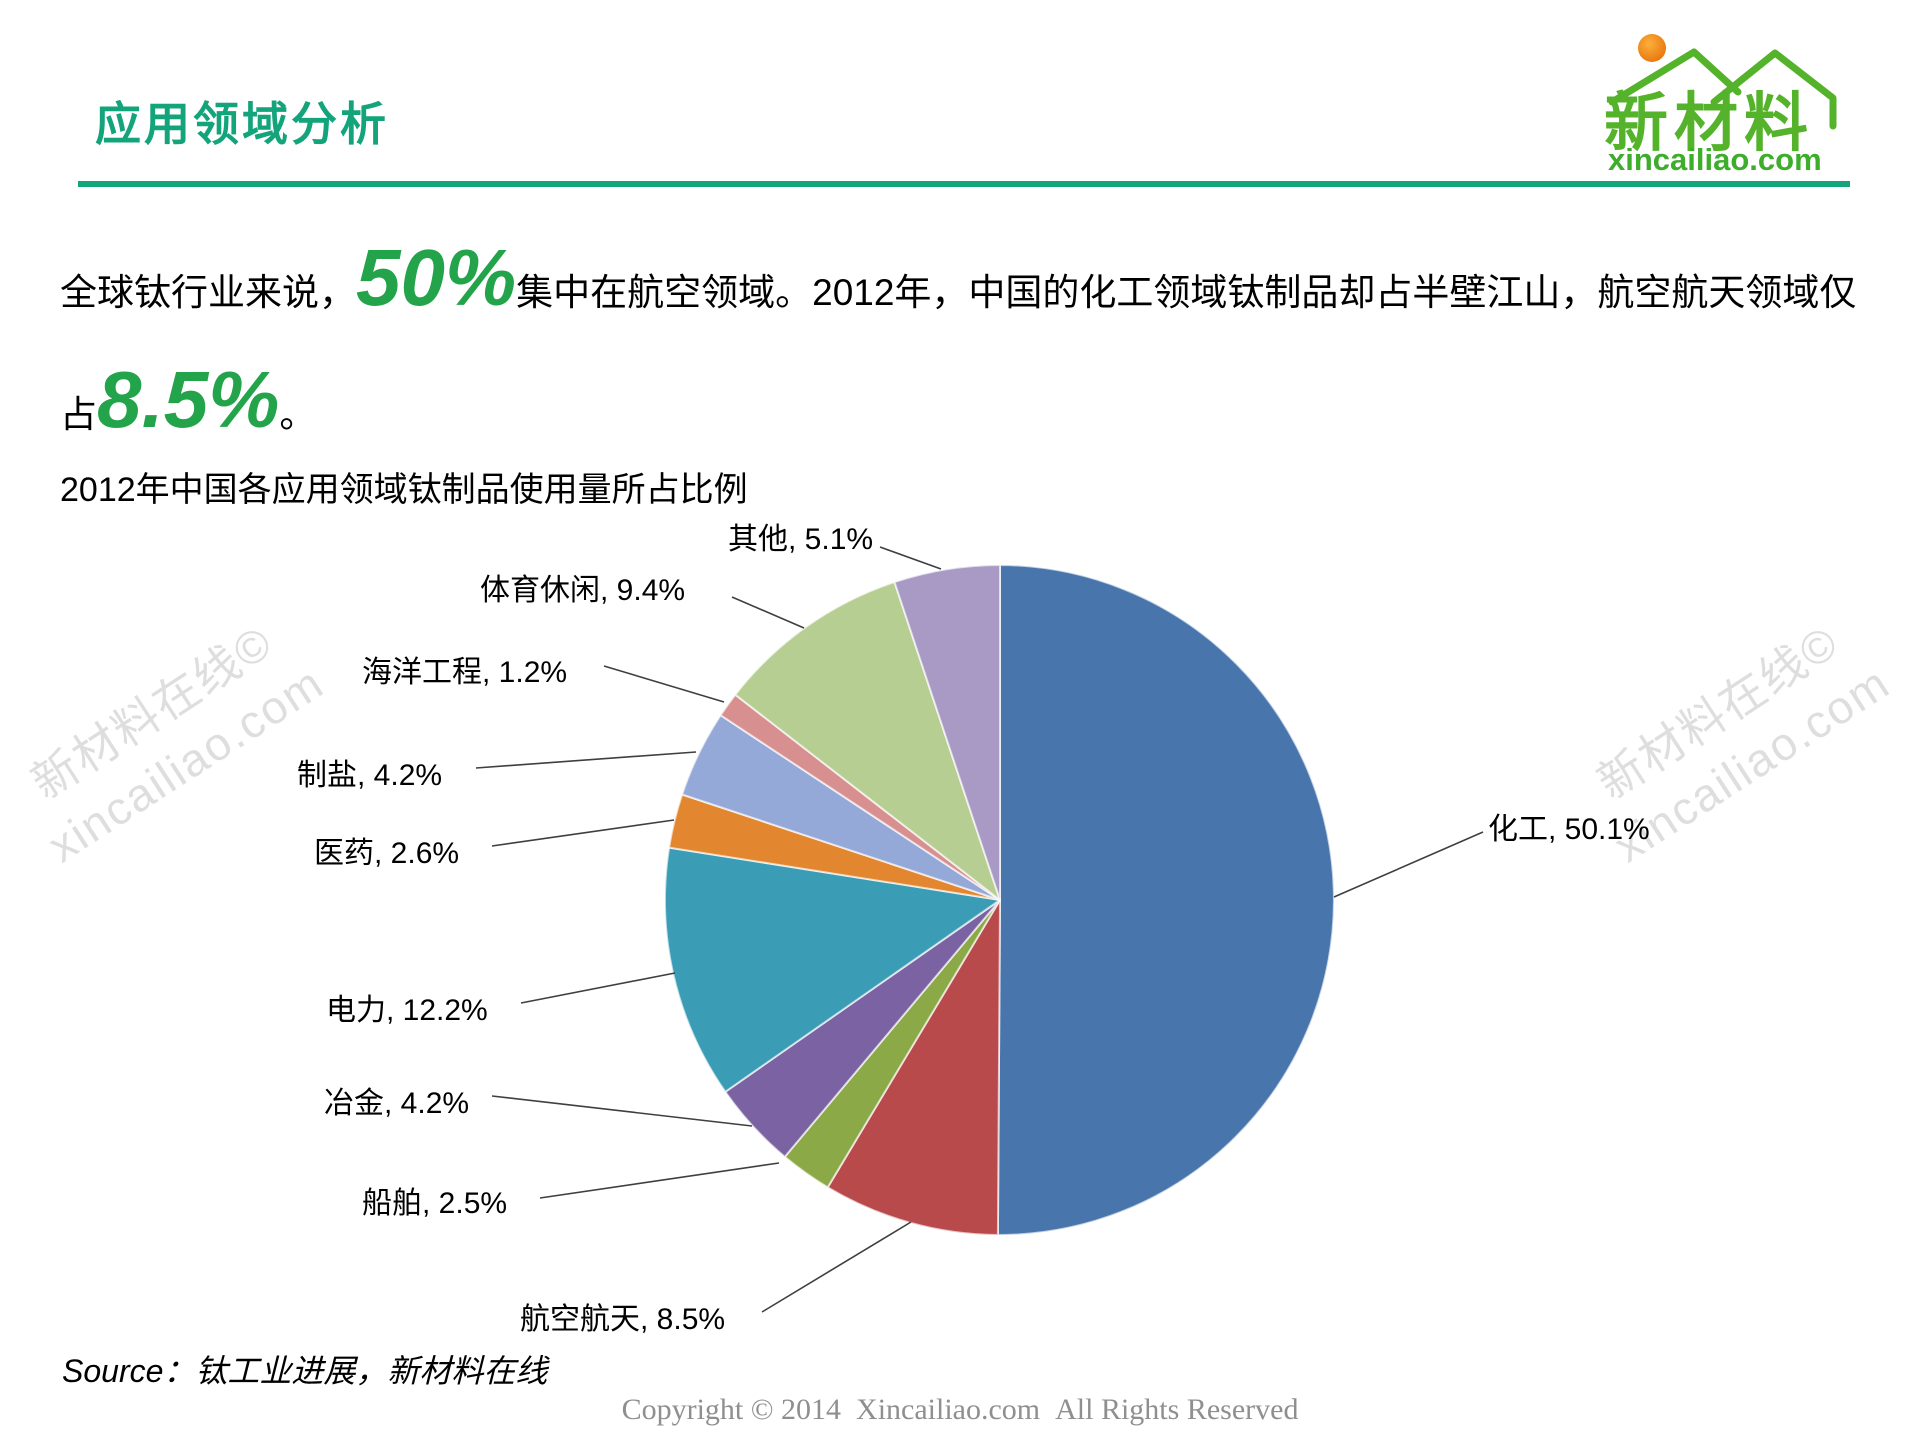  Describe the element at coordinates (208, 292) in the screenshot. I see `intro-text: 全球钛行业来说，` at that location.